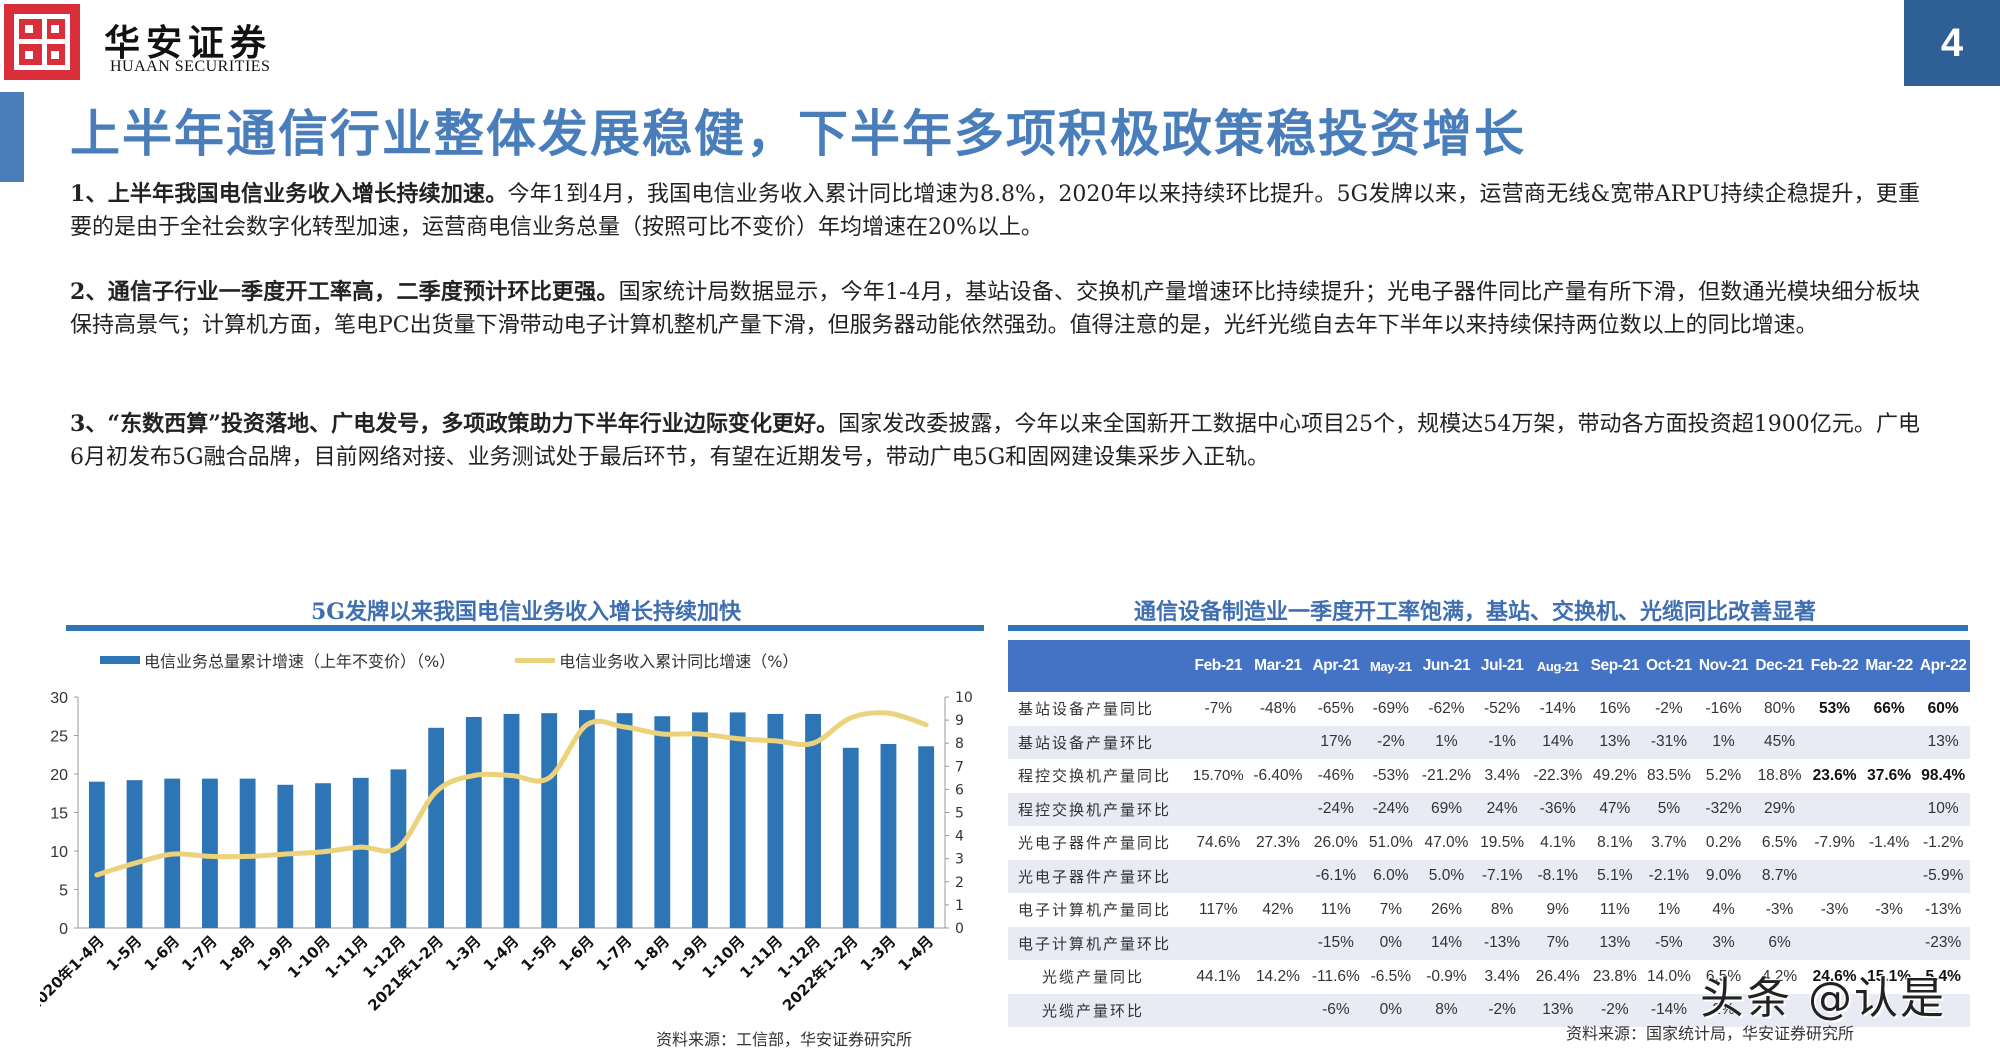 Image resolution: width=2000 pixels, height=1058 pixels. Describe the element at coordinates (1889, 842) in the screenshot. I see `table-cell: -1.4%` at that location.